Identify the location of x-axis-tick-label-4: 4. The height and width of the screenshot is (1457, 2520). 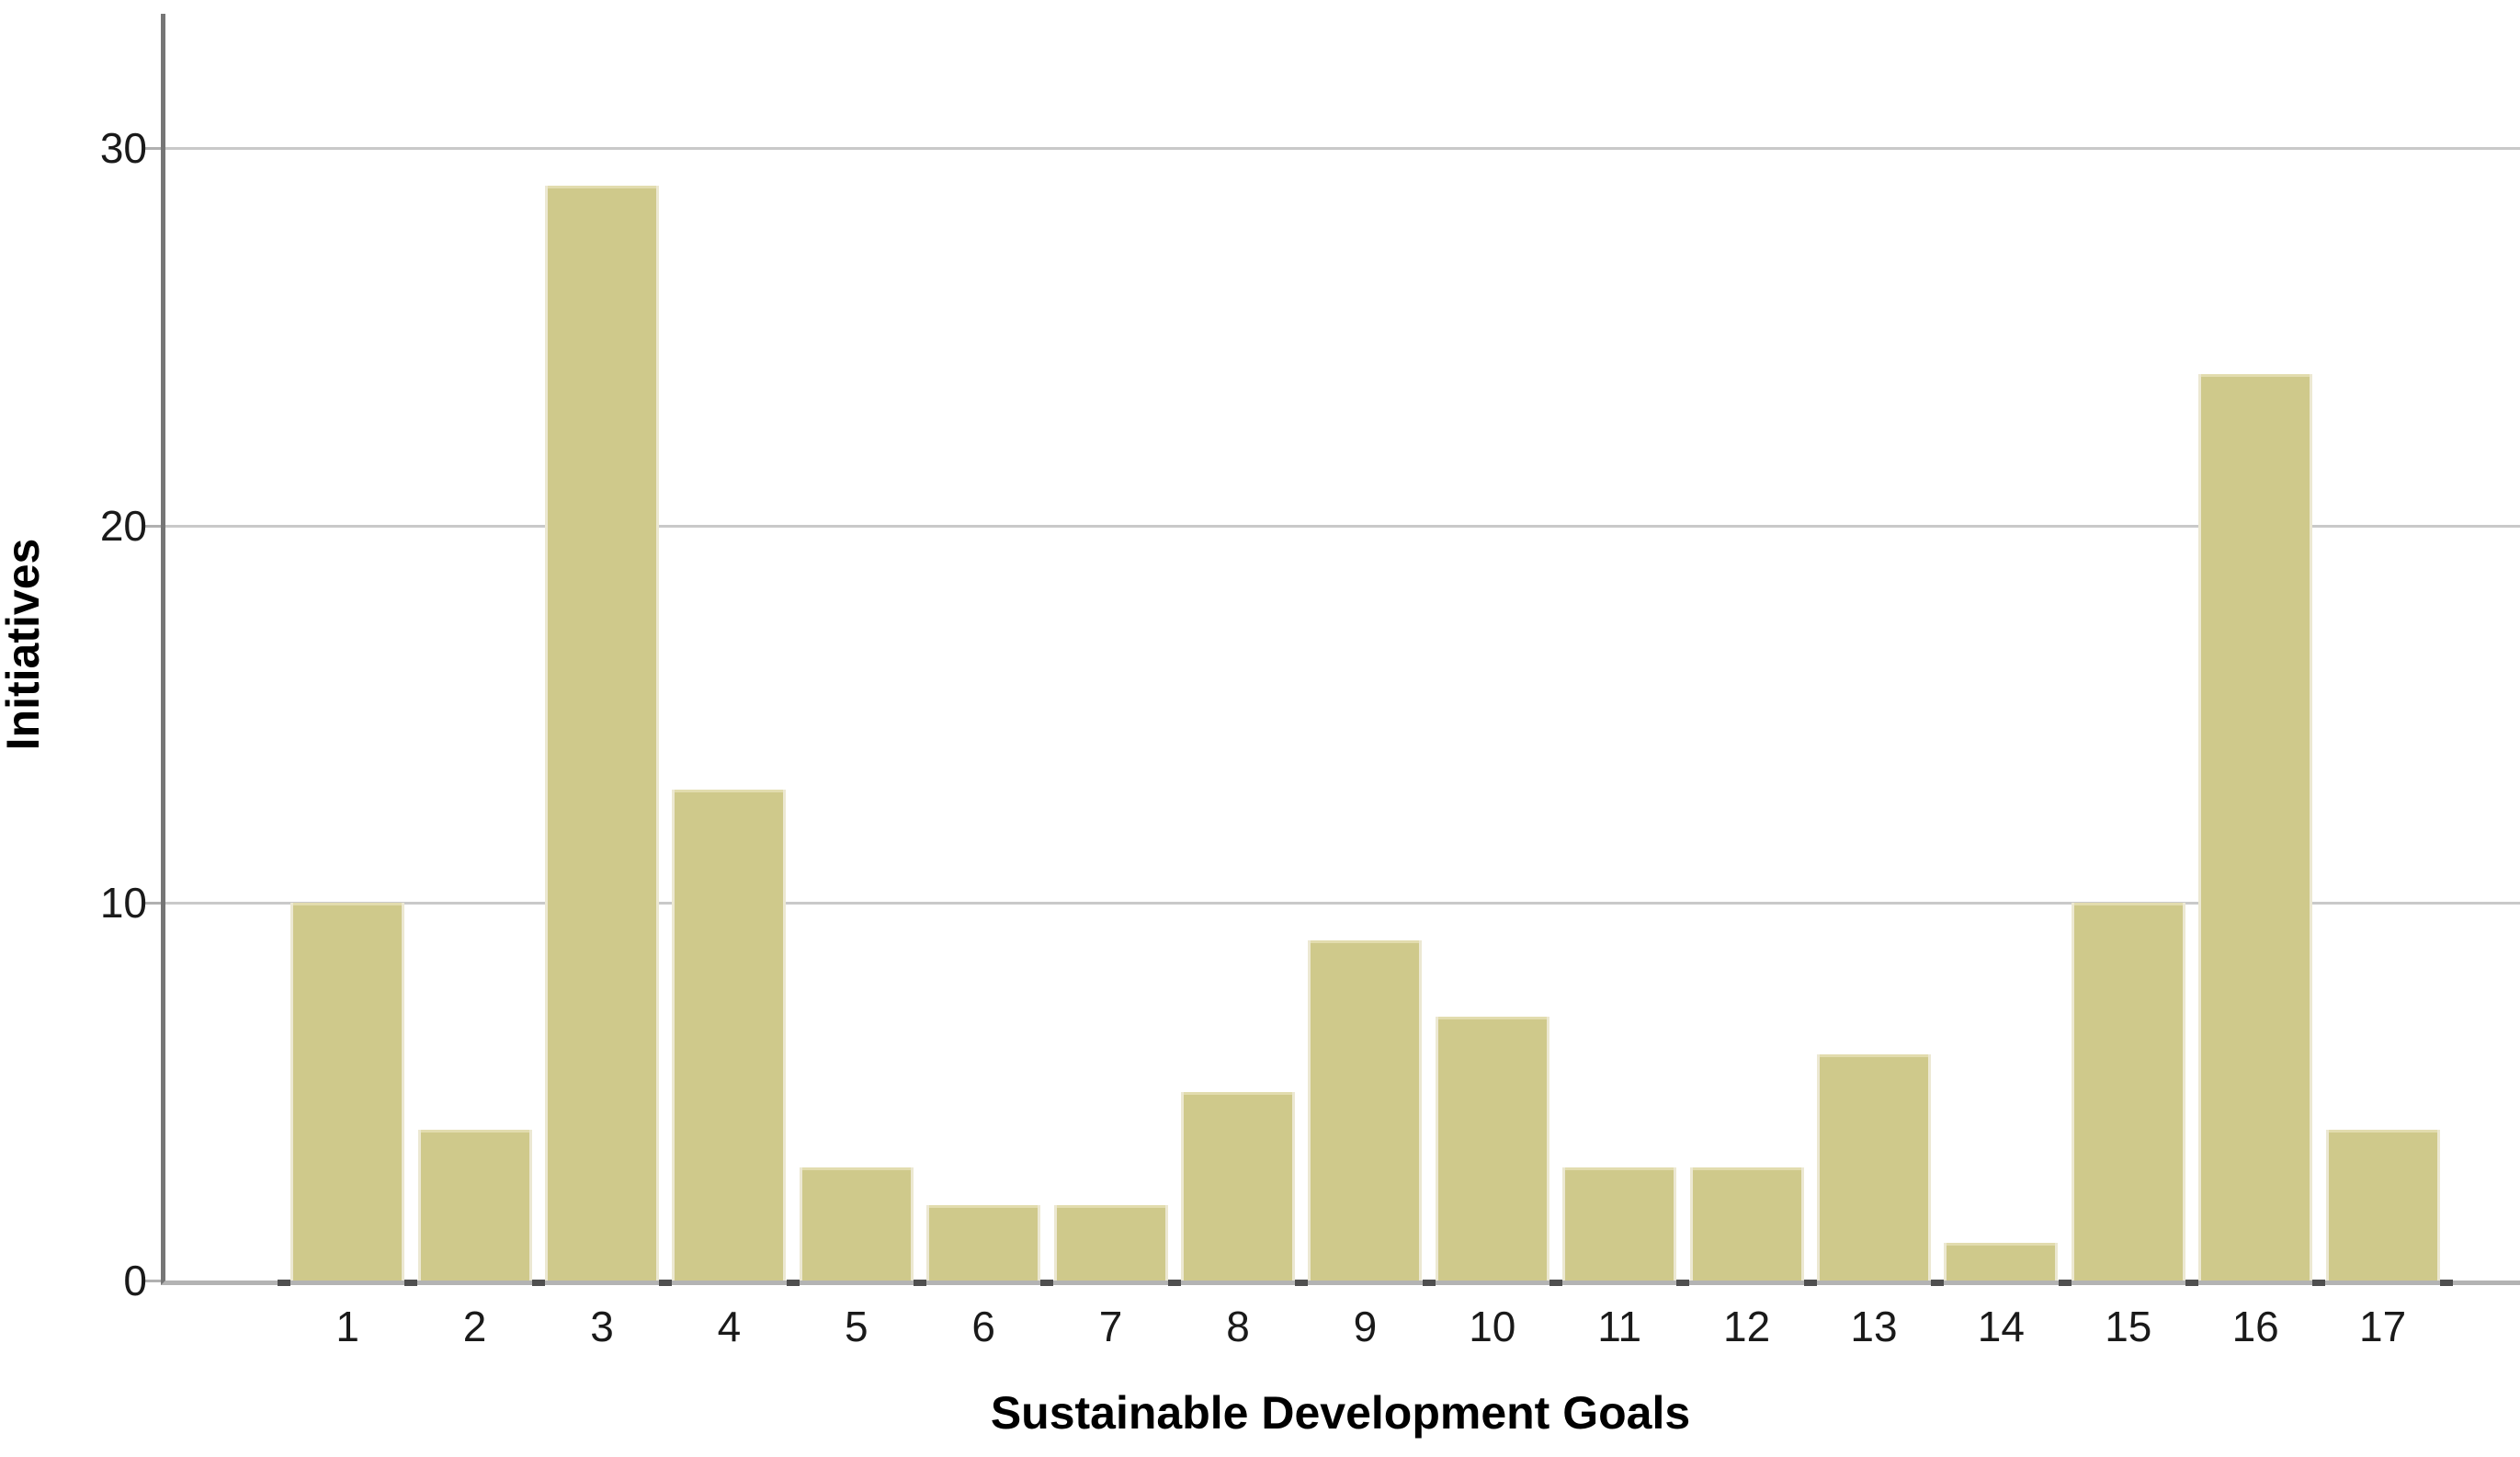
(729, 1326).